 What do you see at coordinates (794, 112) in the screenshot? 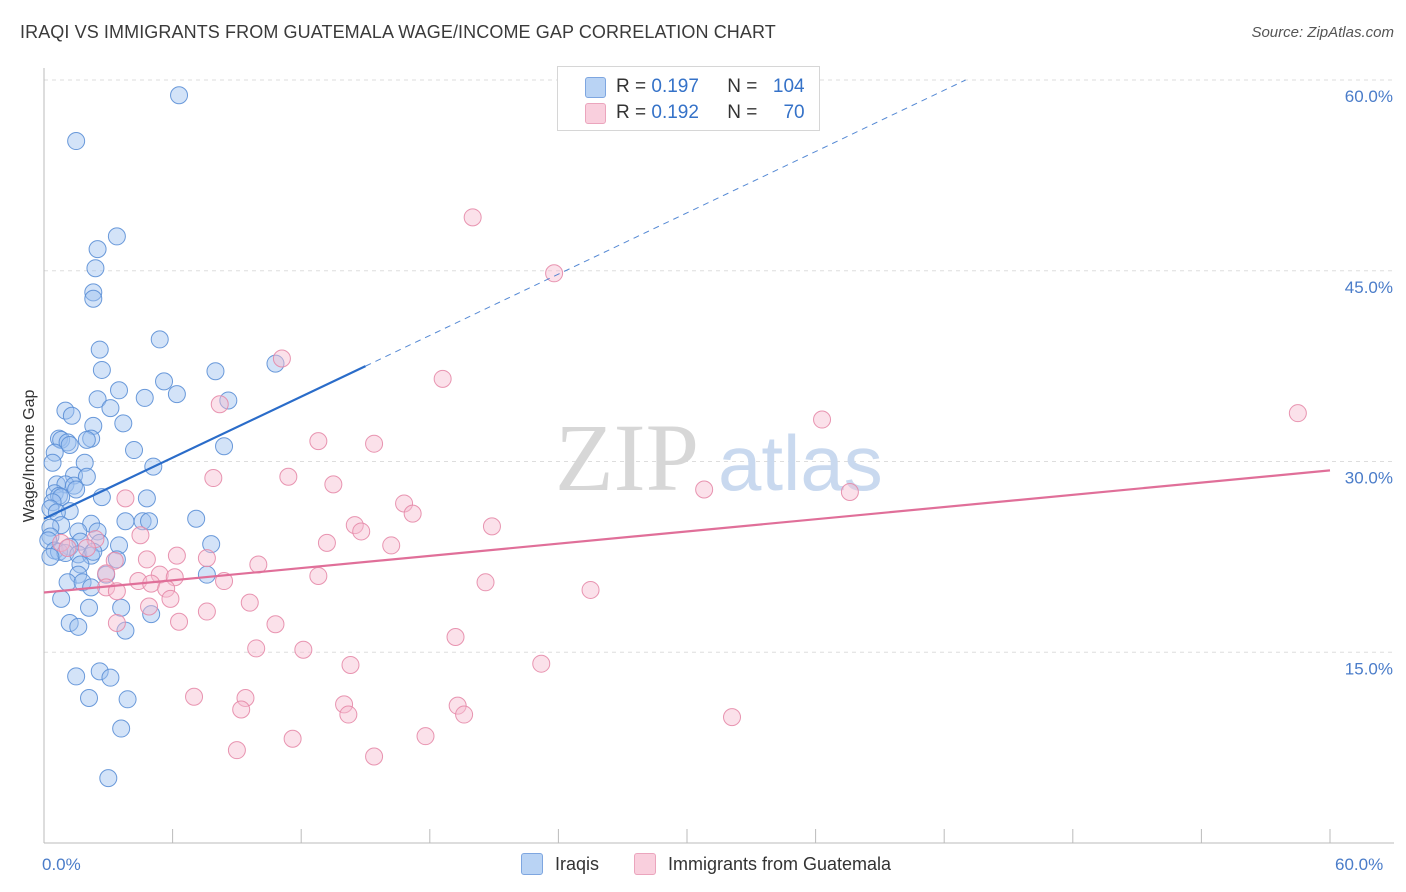
I see `legend-n-value-guatemala: 70` at bounding box center [794, 112].